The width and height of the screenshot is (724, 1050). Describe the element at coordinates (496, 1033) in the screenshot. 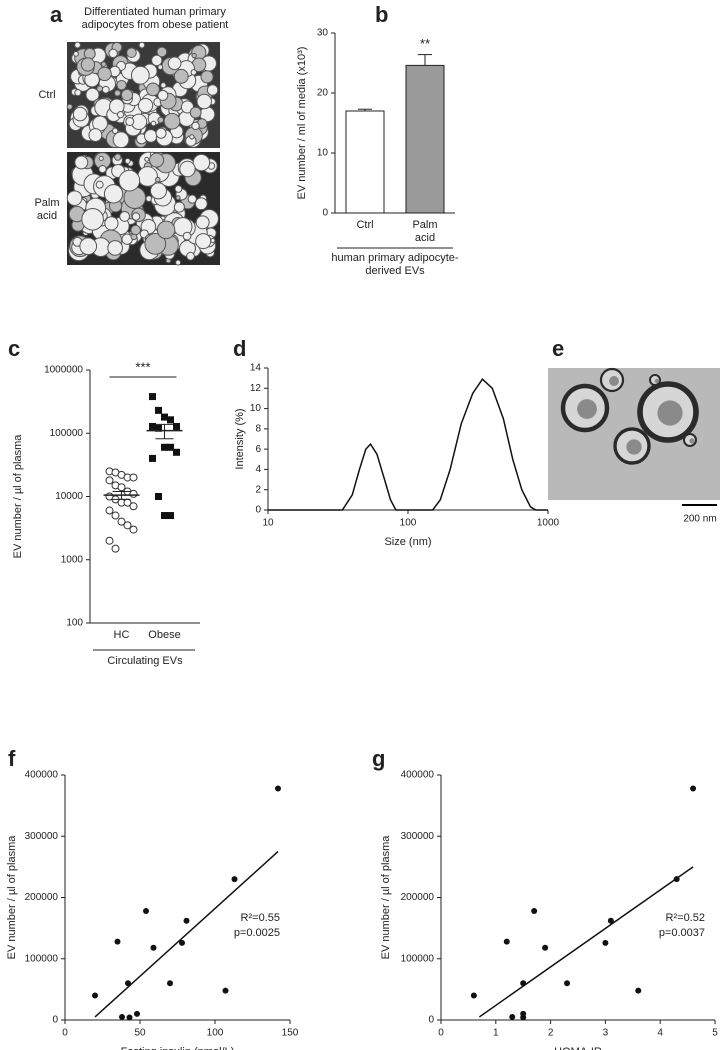

I see `x-tick-label: 1` at that location.